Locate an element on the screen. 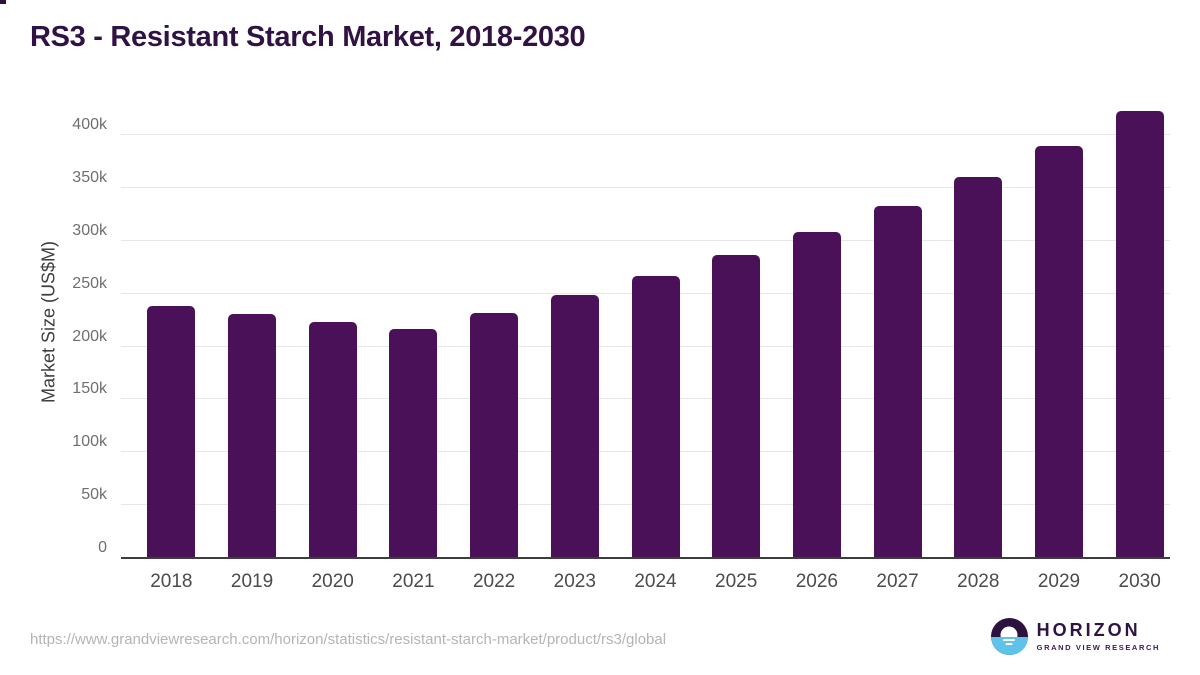  corner-artifact is located at coordinates (3, 2).